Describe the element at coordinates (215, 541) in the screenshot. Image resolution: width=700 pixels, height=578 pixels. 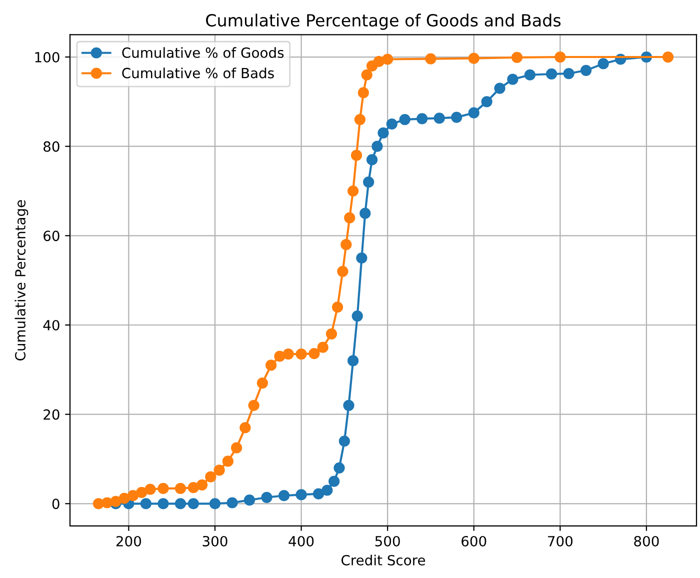
I see `x-tick-label: 300` at that location.